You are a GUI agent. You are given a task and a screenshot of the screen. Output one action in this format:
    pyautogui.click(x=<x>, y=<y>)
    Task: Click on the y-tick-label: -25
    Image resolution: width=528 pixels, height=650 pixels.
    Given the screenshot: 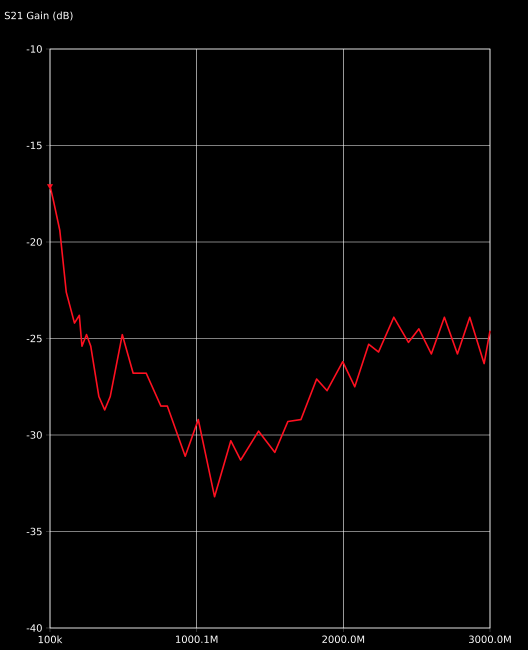 What is the action you would take?
    pyautogui.click(x=34, y=338)
    